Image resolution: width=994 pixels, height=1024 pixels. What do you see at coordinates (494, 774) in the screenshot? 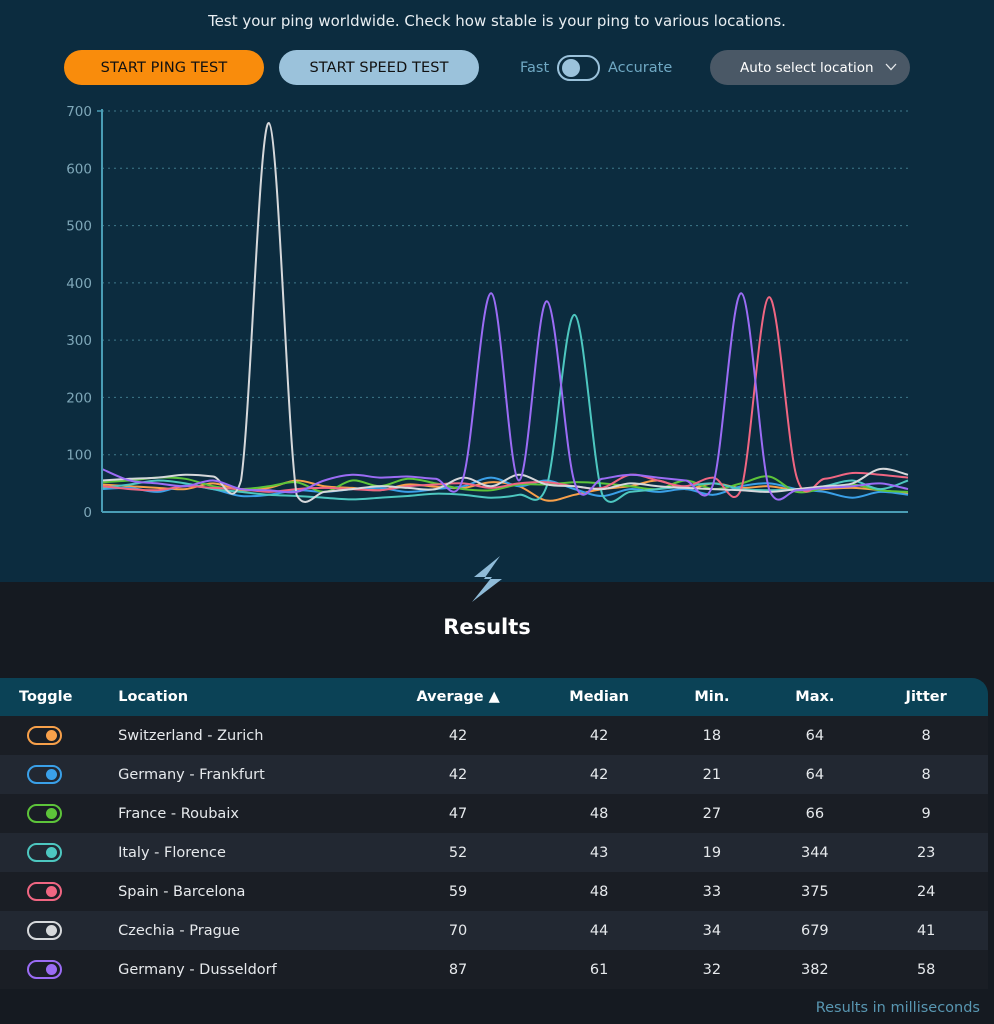
I see `table-row: Germany - Frankfurt 42 42 21 64 8` at bounding box center [494, 774].